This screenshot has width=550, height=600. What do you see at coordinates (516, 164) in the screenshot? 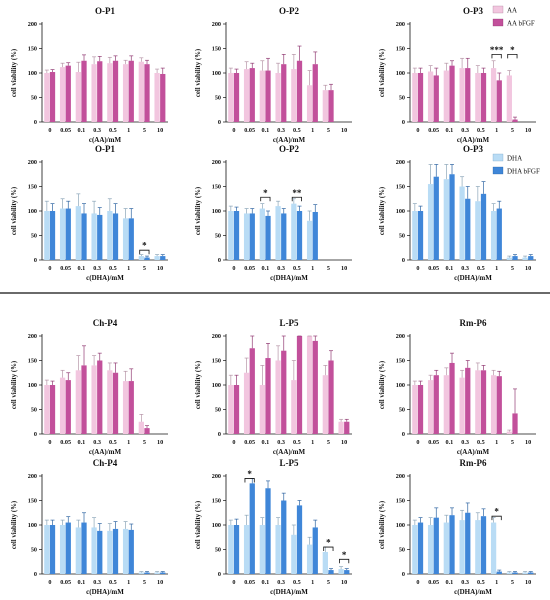
I see `legend-dha: DHA DHA bFGF` at bounding box center [516, 164].